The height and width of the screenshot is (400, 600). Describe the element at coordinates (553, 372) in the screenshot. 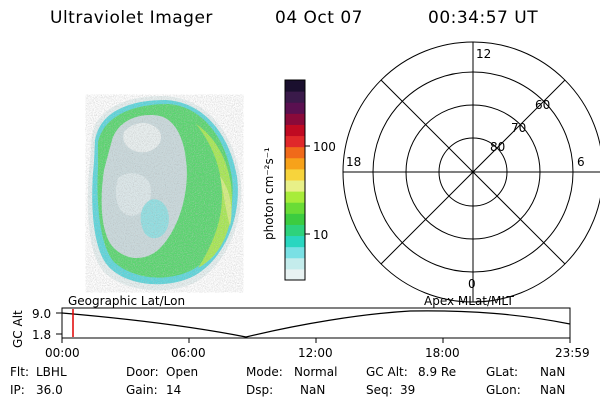

I see `info-glat-value: NaN` at that location.